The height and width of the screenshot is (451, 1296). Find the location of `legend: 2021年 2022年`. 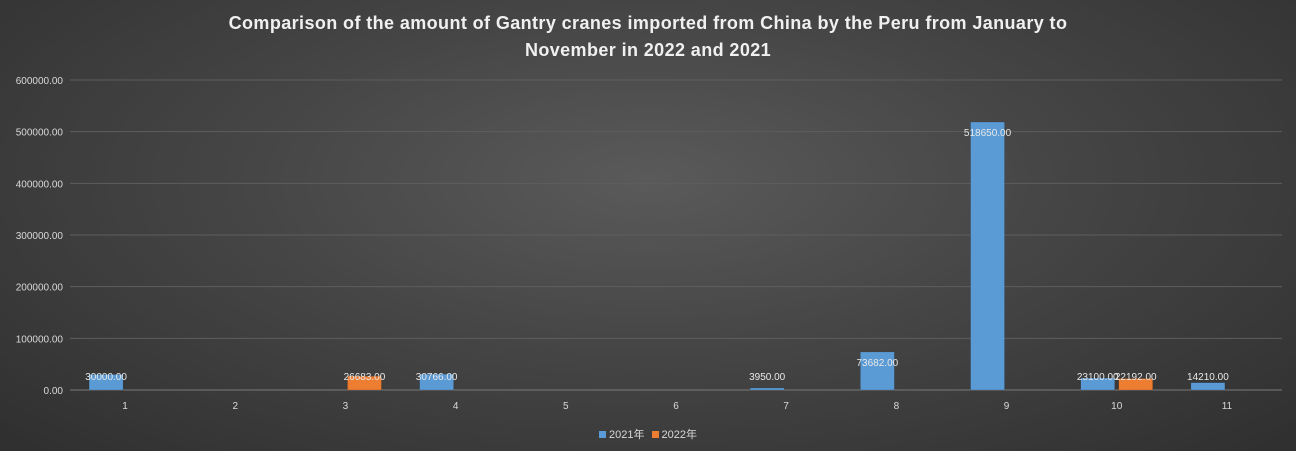

legend: 2021年 2022年 is located at coordinates (648, 434).